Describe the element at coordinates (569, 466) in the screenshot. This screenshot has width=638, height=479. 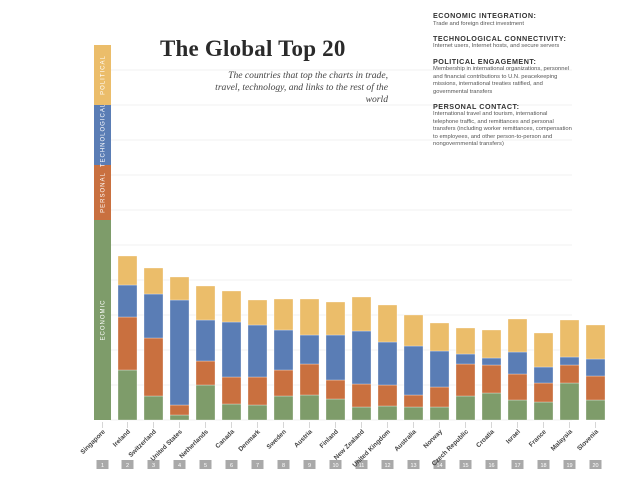
I see `rank-label: 19` at that location.